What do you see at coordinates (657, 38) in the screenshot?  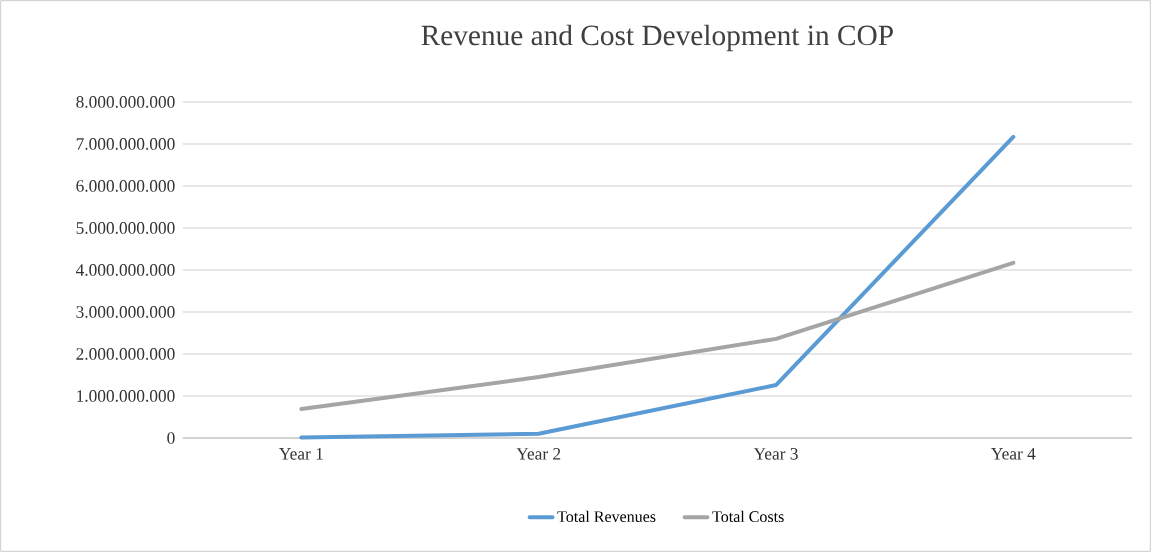 I see `chart-title: Revenue and Cost Development in COP` at bounding box center [657, 38].